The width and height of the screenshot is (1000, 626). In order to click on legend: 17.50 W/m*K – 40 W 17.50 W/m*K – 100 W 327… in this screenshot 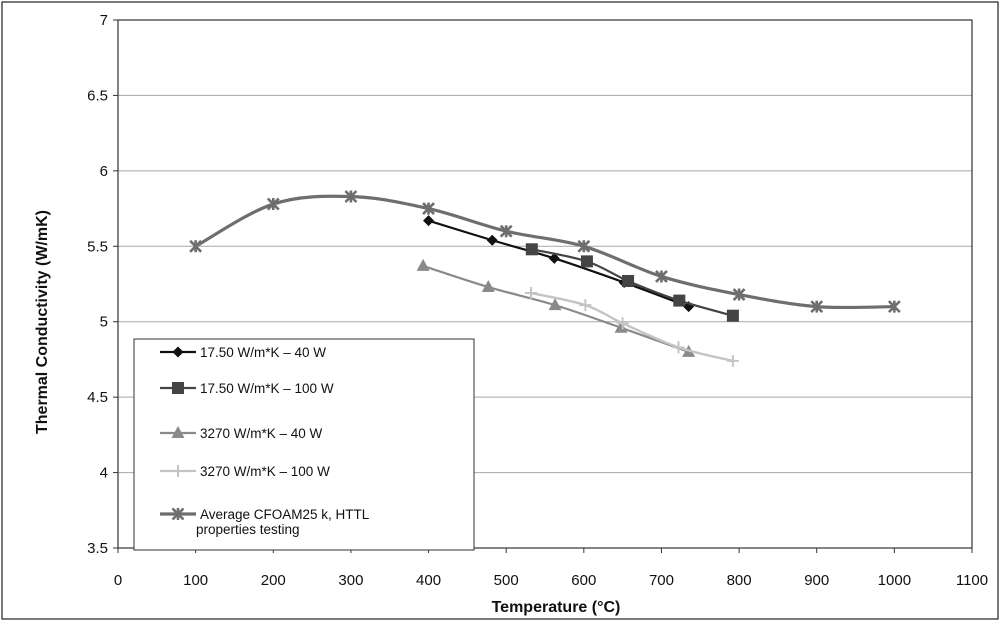, I will do `click(304, 444)`.